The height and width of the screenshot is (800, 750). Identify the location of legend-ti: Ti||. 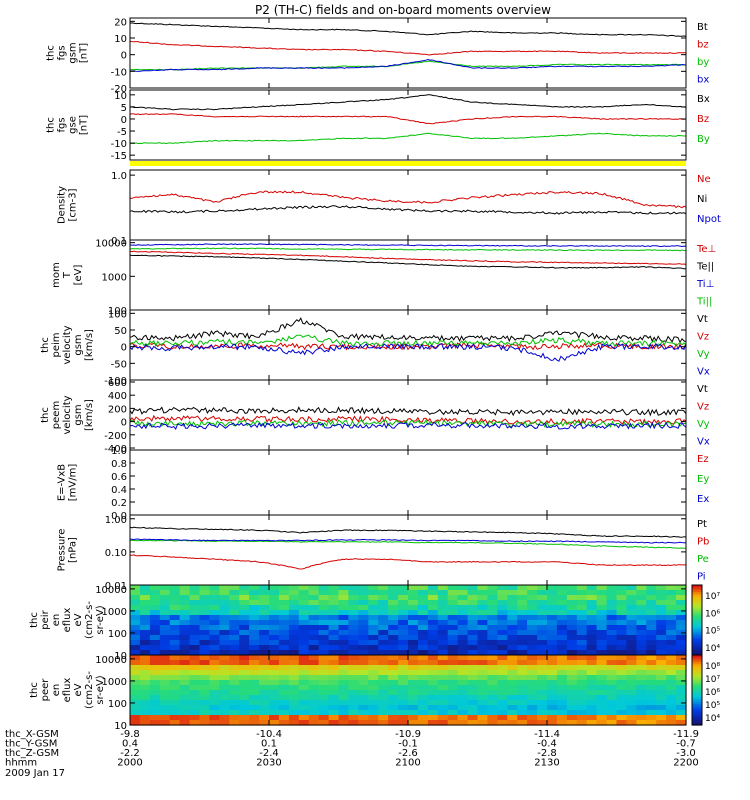
(704, 302).